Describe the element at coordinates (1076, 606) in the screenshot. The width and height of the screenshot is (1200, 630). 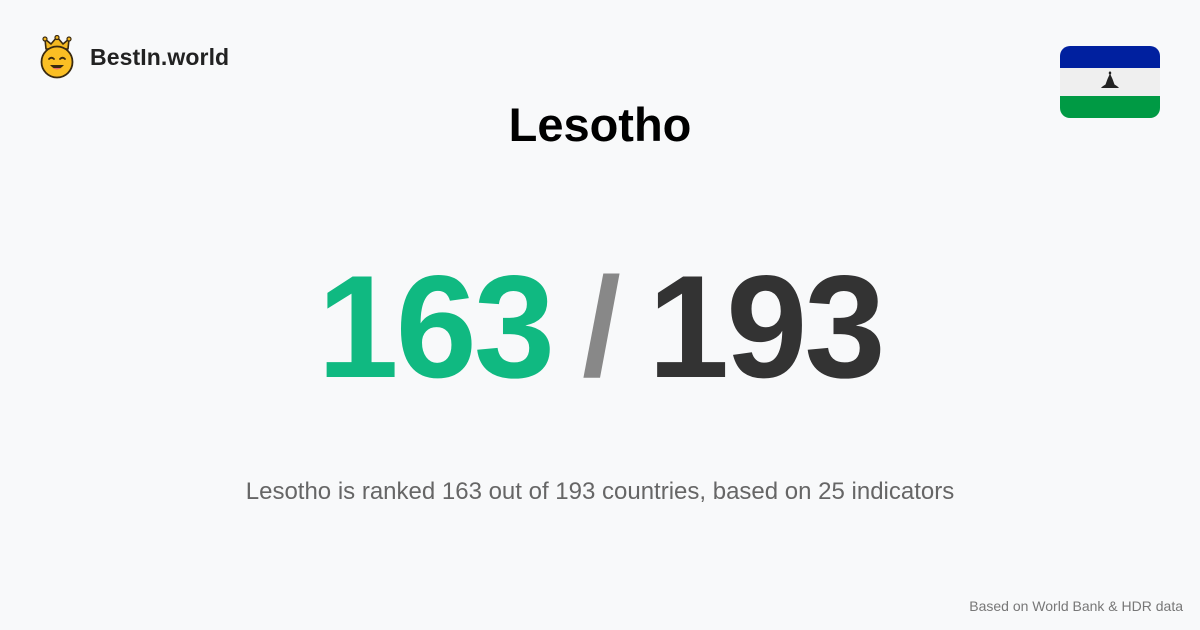
I see `data-source-note: Based on World Bank & HDR data` at that location.